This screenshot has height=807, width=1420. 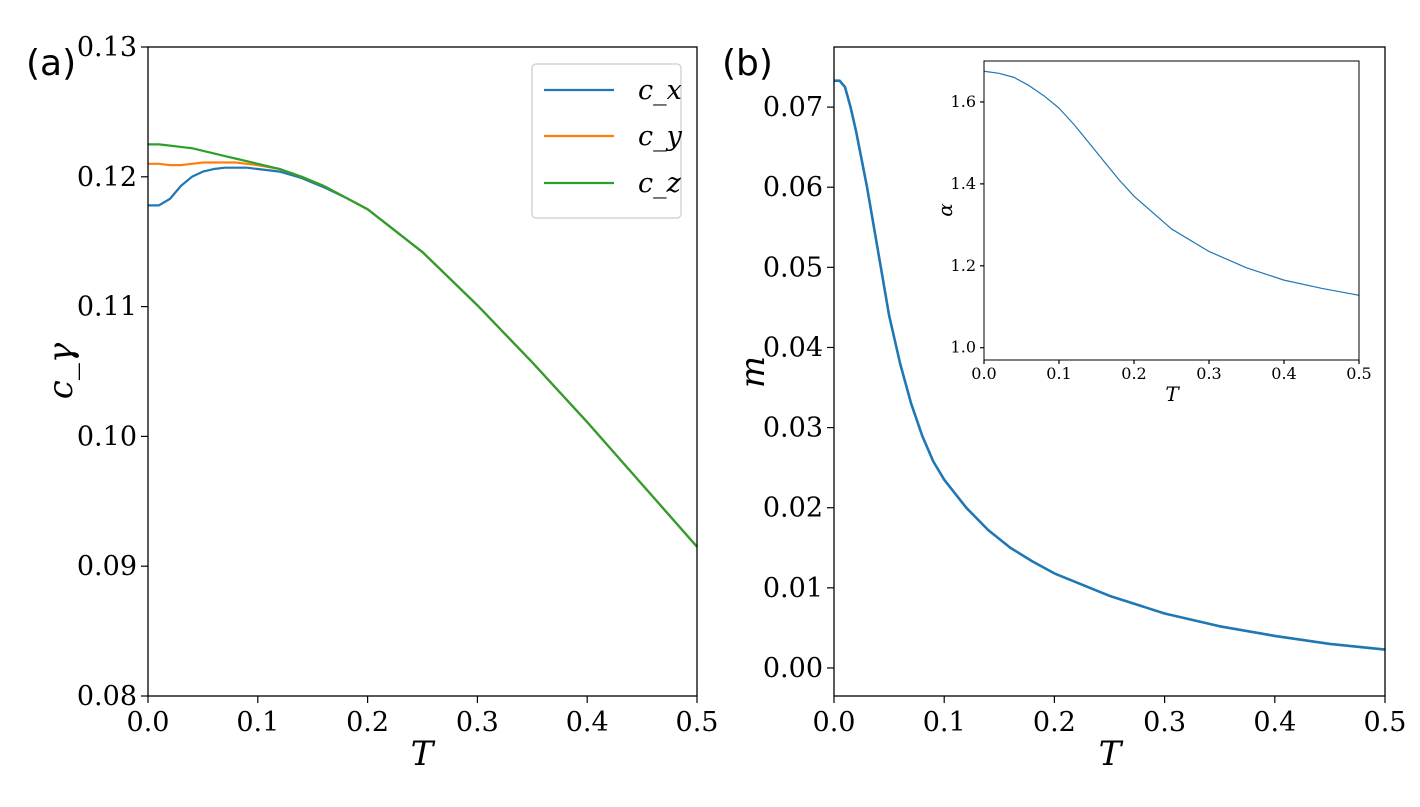 What do you see at coordinates (423, 754) in the screenshot?
I see `panel-a-x-label: T` at bounding box center [423, 754].